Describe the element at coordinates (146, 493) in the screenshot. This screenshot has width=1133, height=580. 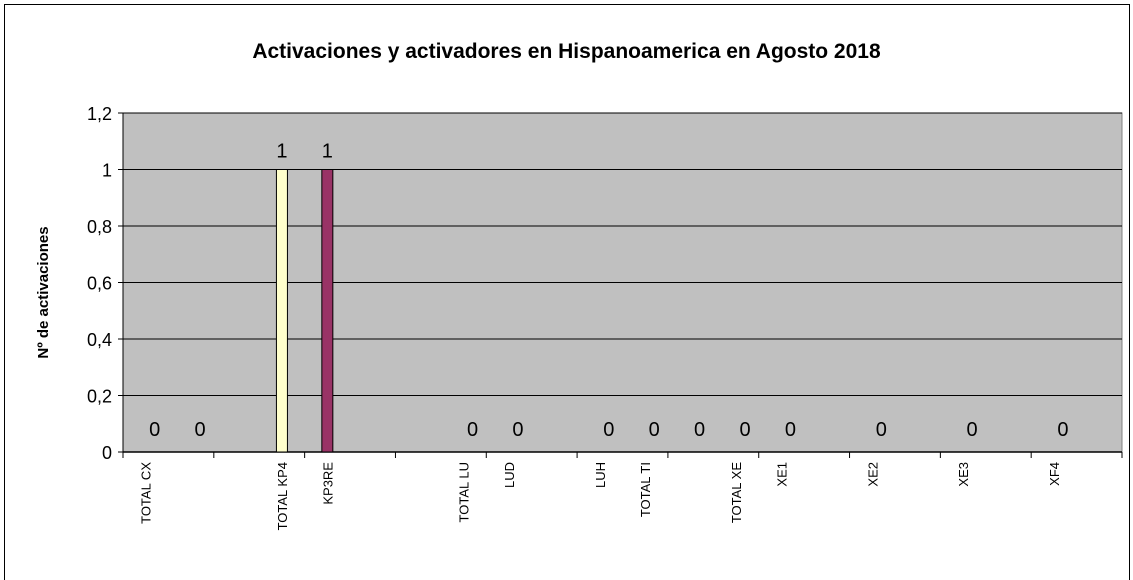
I see `category-label: TOTAL CX` at that location.